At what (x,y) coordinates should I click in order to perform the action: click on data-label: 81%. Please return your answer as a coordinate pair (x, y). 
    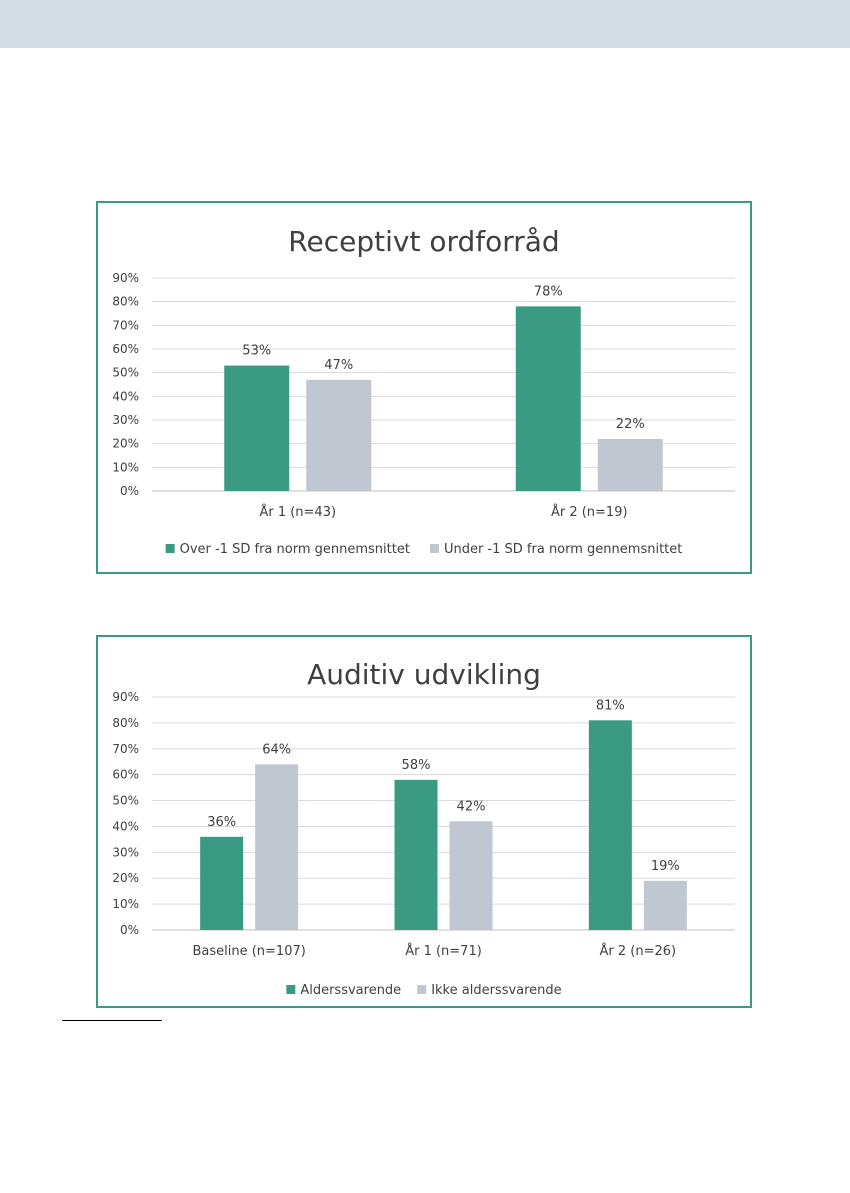
    Looking at the image, I should click on (610, 705).